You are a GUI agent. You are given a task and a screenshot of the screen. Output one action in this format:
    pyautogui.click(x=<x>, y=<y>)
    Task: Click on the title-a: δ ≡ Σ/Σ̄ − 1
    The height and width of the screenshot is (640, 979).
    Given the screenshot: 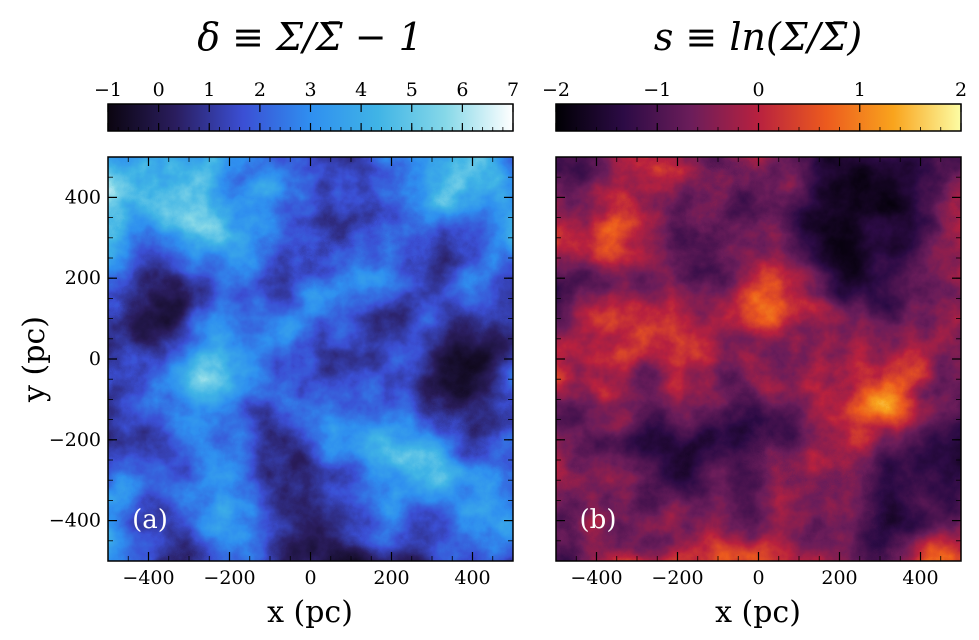 What is the action you would take?
    pyautogui.click(x=310, y=37)
    